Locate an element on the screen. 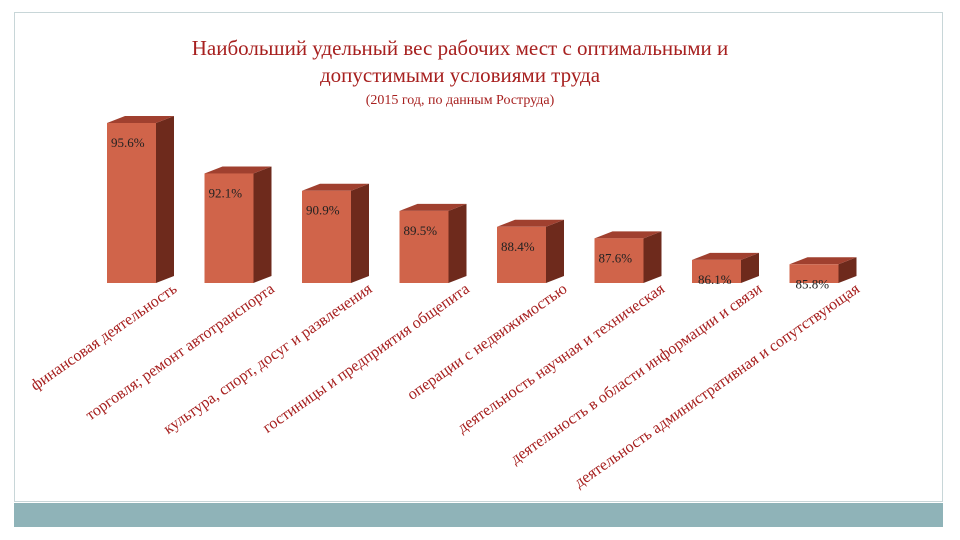 The width and height of the screenshot is (960, 540). data-label: 95.6% is located at coordinates (128, 142).